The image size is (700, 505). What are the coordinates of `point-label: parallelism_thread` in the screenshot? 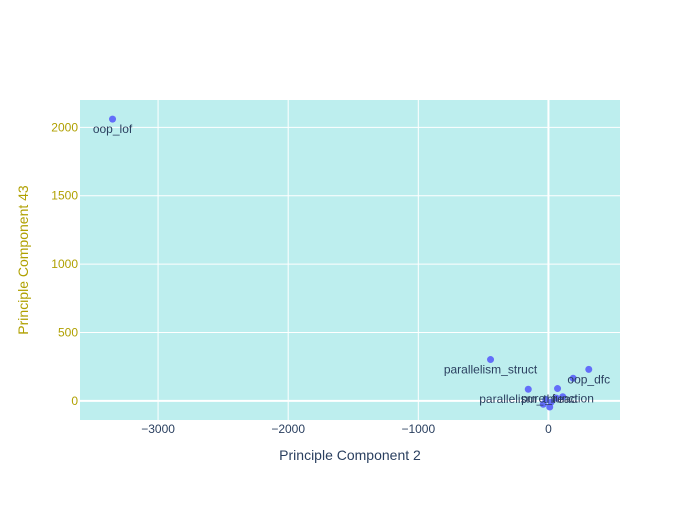 It's located at (528, 399).